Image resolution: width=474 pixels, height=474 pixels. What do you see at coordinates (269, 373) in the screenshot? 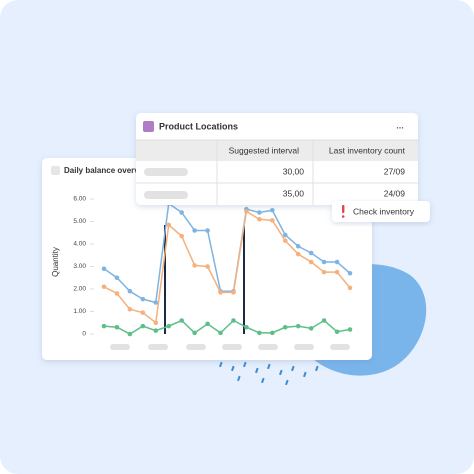
I see `decor-dots` at bounding box center [269, 373].